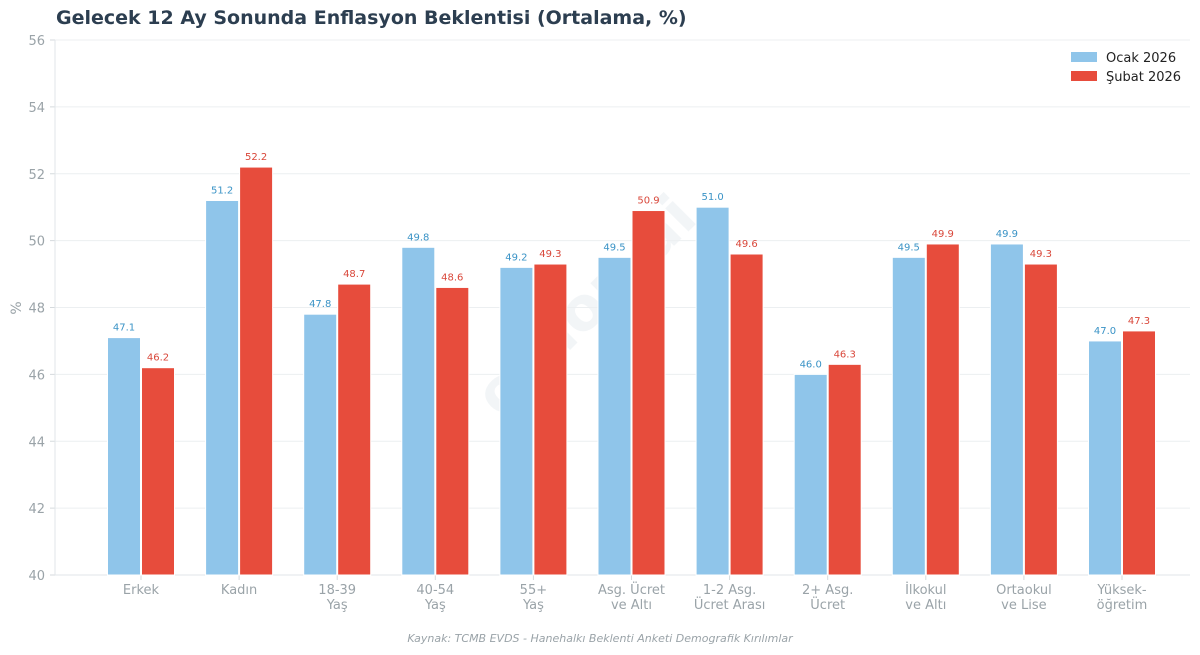 Image resolution: width=1200 pixels, height=655 pixels. Describe the element at coordinates (1105, 331) in the screenshot. I see `data-label: 47.0` at that location.